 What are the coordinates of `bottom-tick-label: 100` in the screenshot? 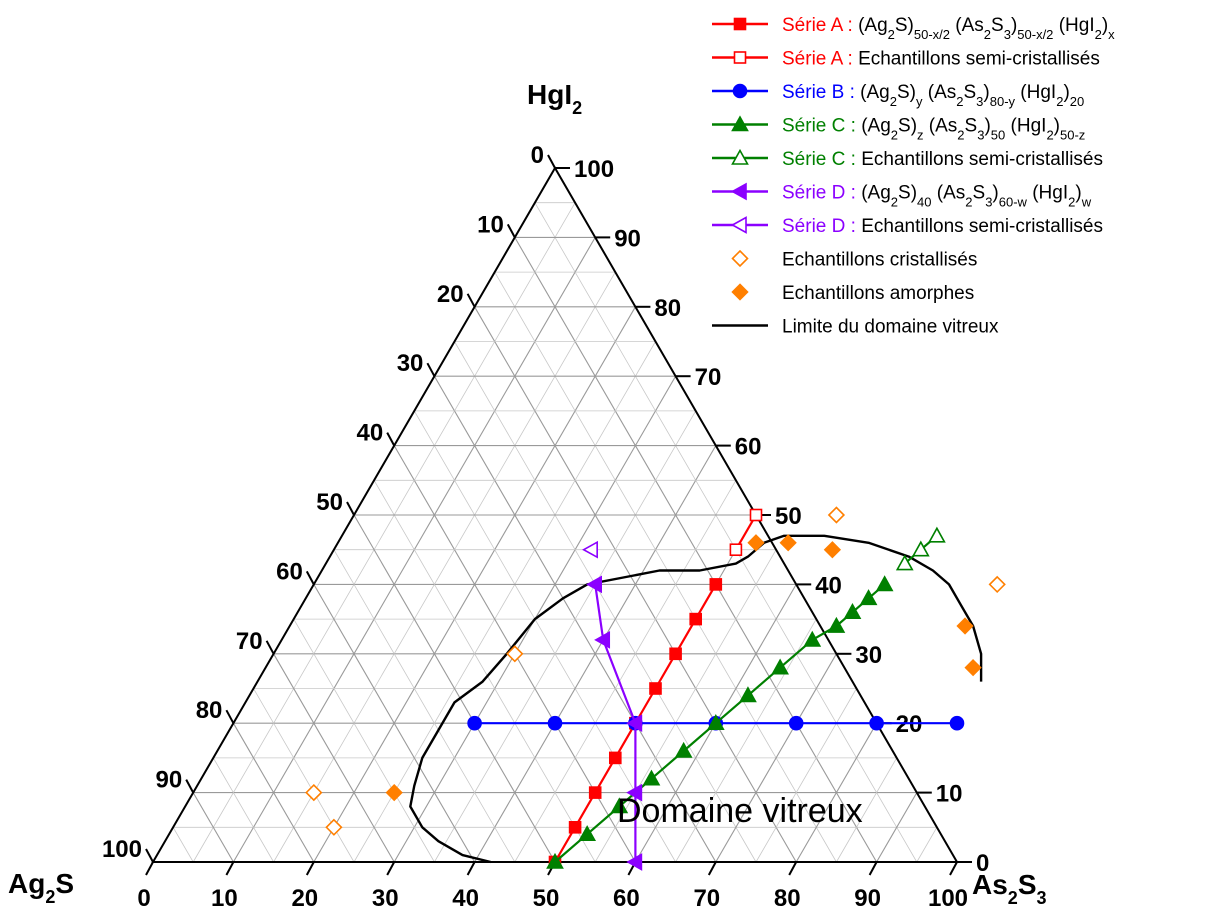 It's located at (948, 898).